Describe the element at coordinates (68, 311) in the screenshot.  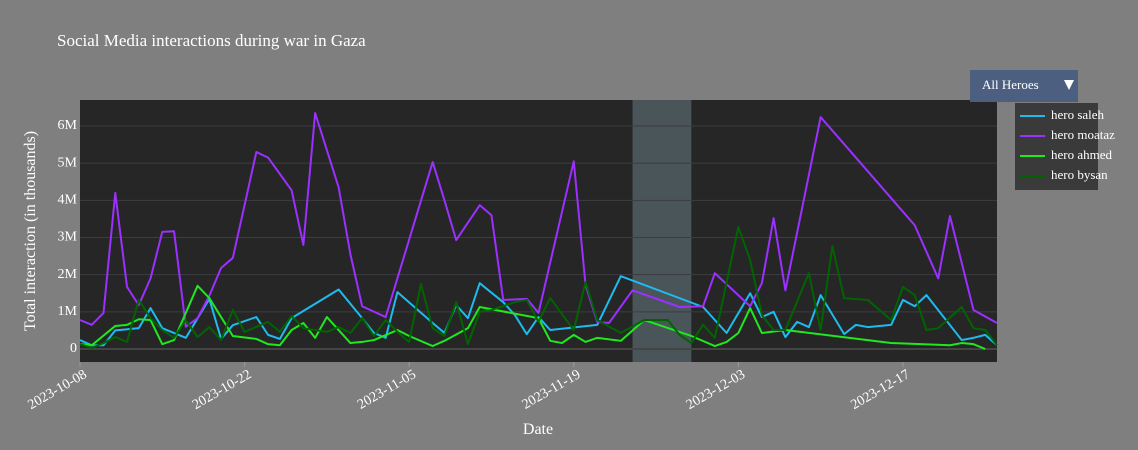
I see `y-tick-label: 1M` at that location.